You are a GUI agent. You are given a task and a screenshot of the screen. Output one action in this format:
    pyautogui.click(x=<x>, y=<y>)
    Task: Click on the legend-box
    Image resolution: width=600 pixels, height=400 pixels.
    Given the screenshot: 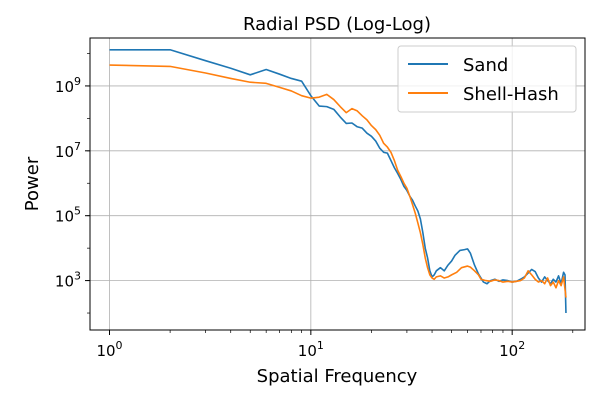 What is the action you would take?
    pyautogui.click(x=487, y=79)
    